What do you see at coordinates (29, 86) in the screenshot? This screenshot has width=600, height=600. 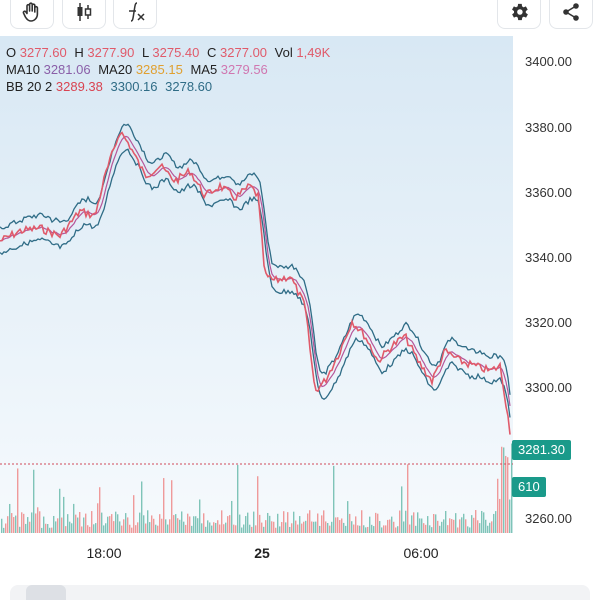 I see `legend-bb-key: BB 20 2` at bounding box center [29, 86].